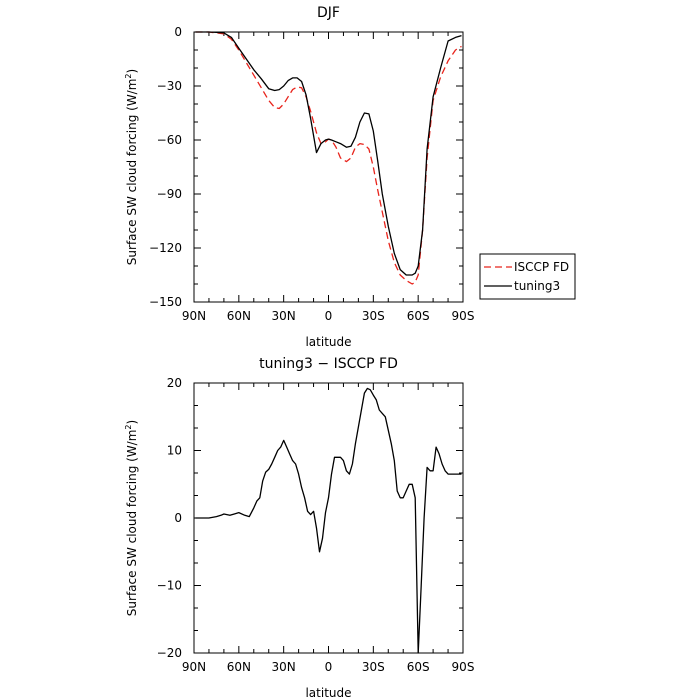 This screenshot has height=700, width=700. What do you see at coordinates (541, 267) in the screenshot?
I see `legend-label: ISCCP FD` at bounding box center [541, 267].